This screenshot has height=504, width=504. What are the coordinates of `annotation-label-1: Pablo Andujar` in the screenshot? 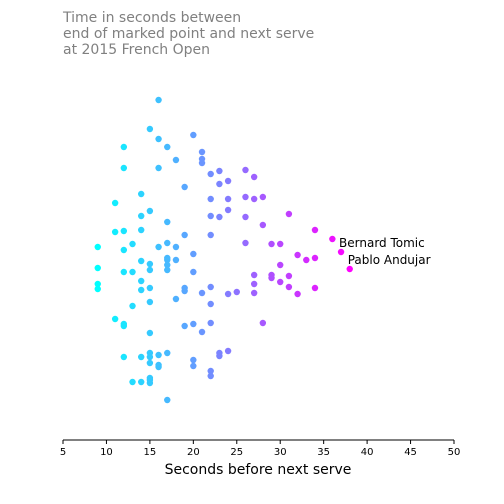 It's located at (389, 260).